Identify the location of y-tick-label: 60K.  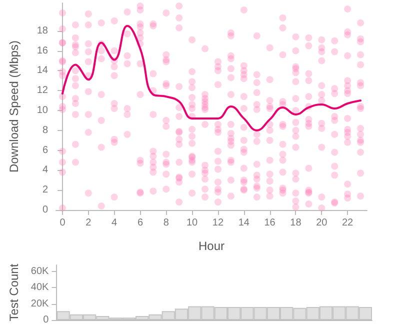
(40, 271).